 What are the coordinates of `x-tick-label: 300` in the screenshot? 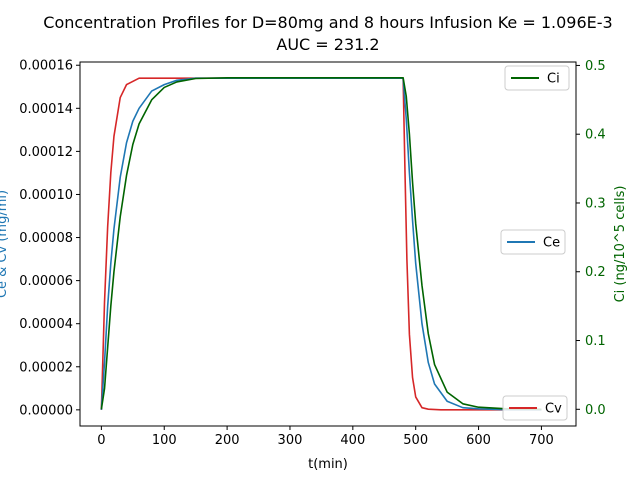 It's located at (290, 440).